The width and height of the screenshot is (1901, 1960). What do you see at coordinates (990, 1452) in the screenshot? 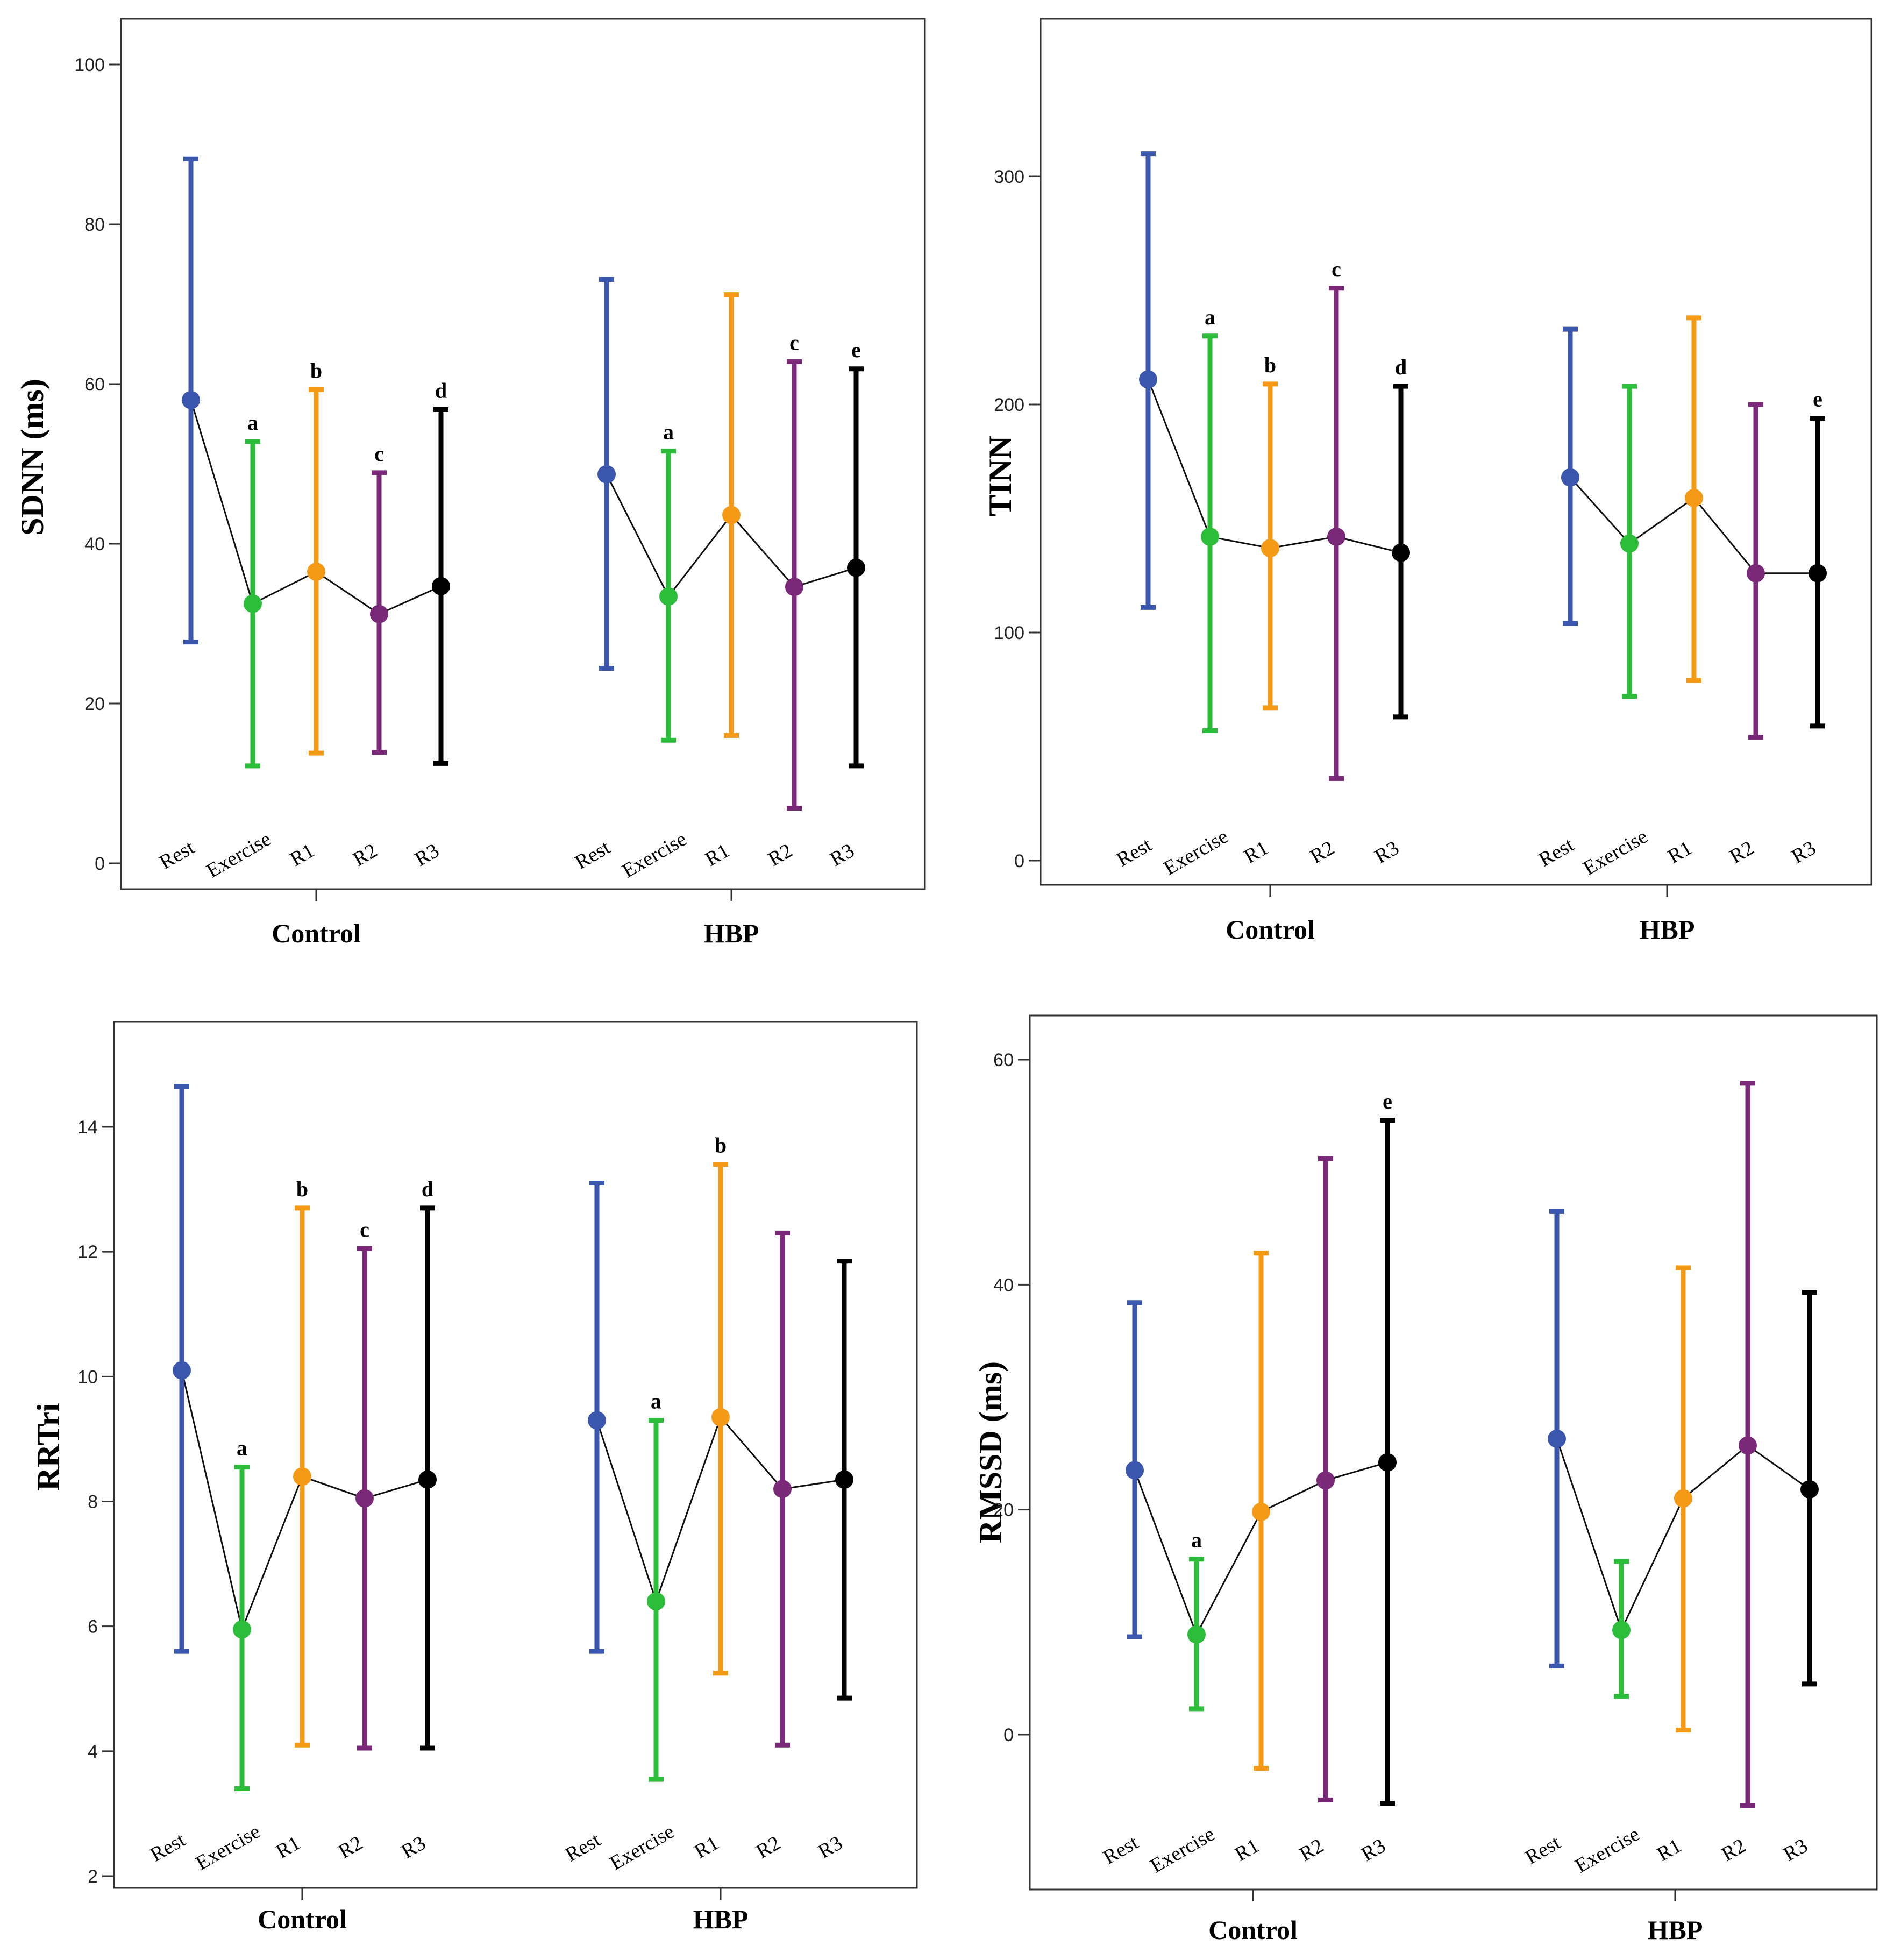
I see `y-axis-label: RMSSD (ms)` at bounding box center [990, 1452].